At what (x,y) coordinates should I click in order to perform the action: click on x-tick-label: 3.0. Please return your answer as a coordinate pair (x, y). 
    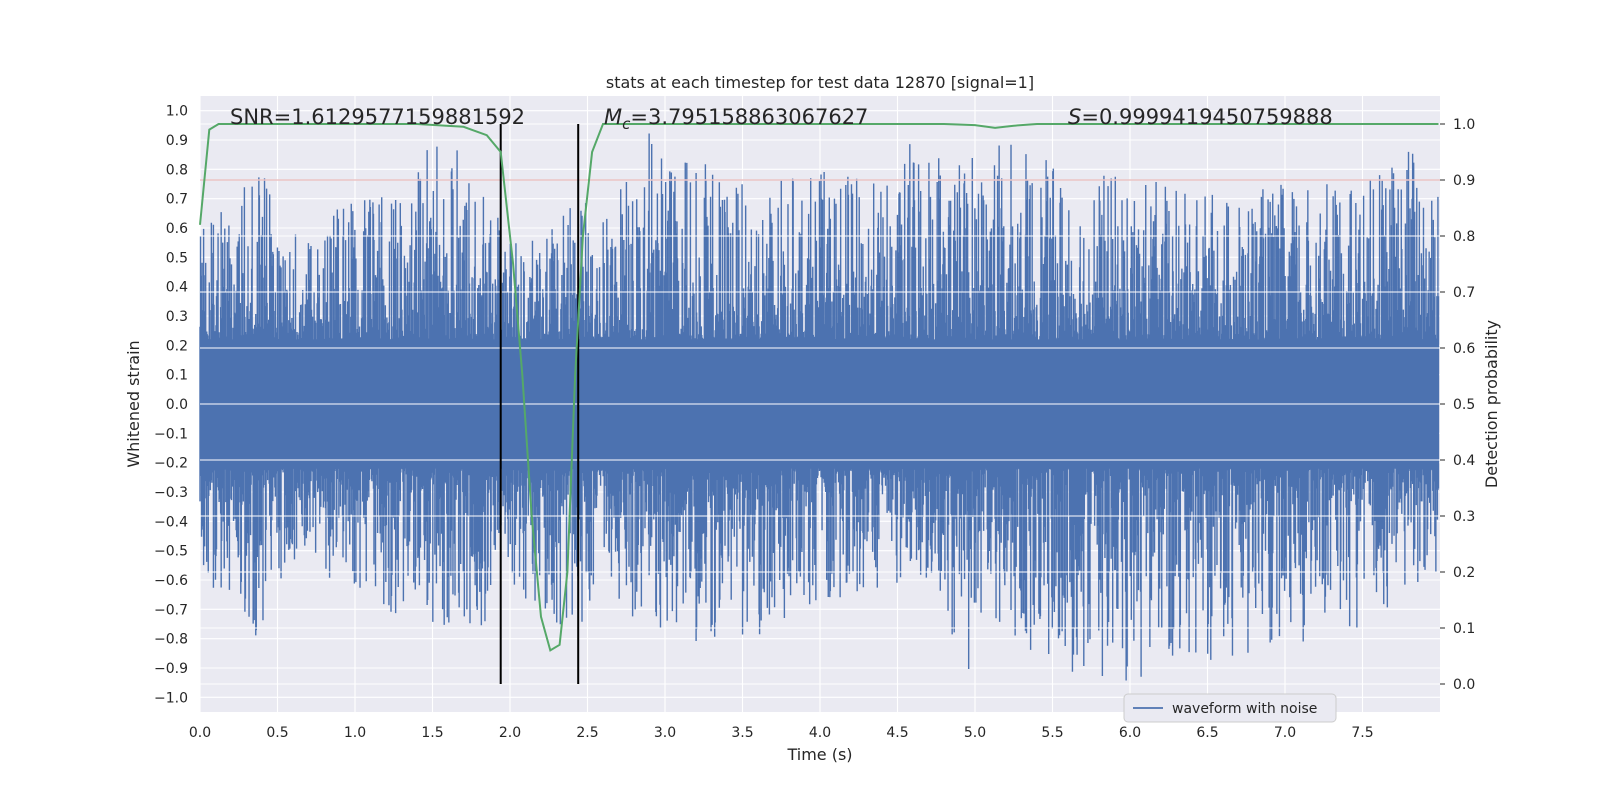
    Looking at the image, I should click on (665, 733).